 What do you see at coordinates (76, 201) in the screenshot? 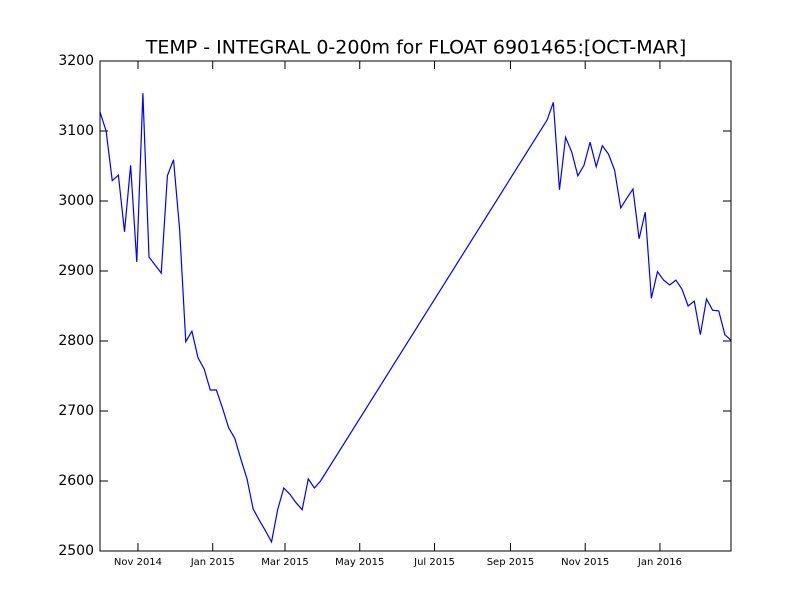
I see `y-tick-label: 3000` at bounding box center [76, 201].